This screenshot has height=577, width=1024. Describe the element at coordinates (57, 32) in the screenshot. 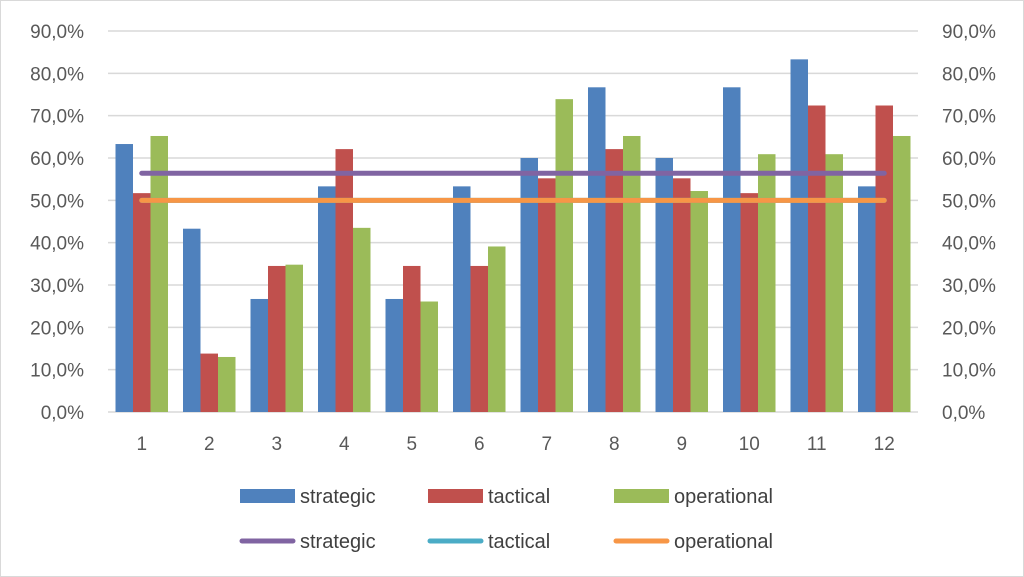

I see `y-tick-label-left: 90,0%` at that location.